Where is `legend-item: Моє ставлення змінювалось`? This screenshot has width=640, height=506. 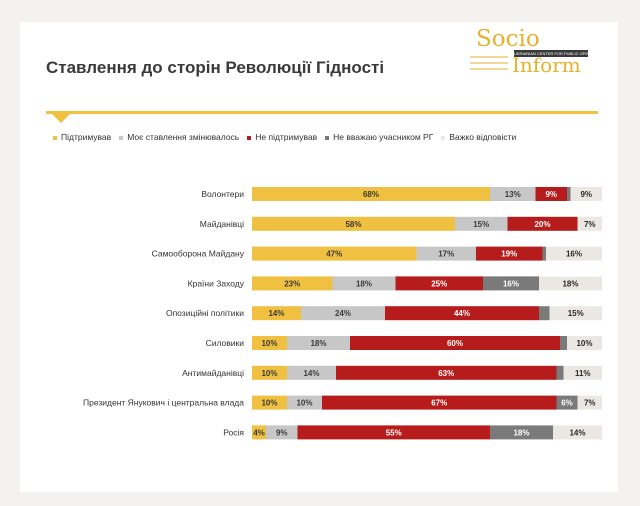 legend-item: Моє ставлення змінювалось is located at coordinates (179, 137).